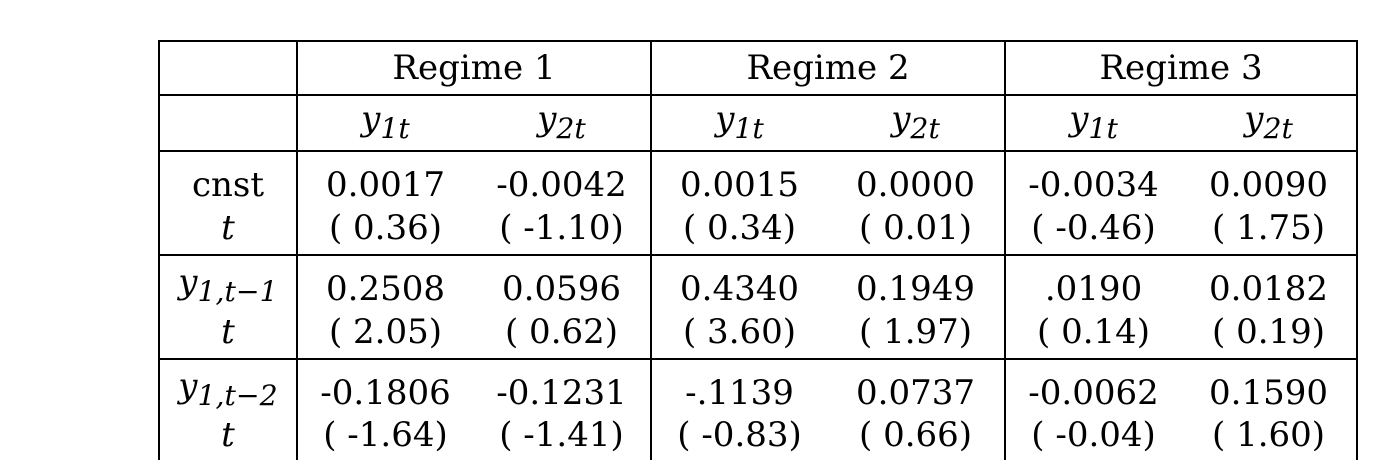  Describe the element at coordinates (829, 68) in the screenshot. I see `regime-2-header: Regime 2` at that location.